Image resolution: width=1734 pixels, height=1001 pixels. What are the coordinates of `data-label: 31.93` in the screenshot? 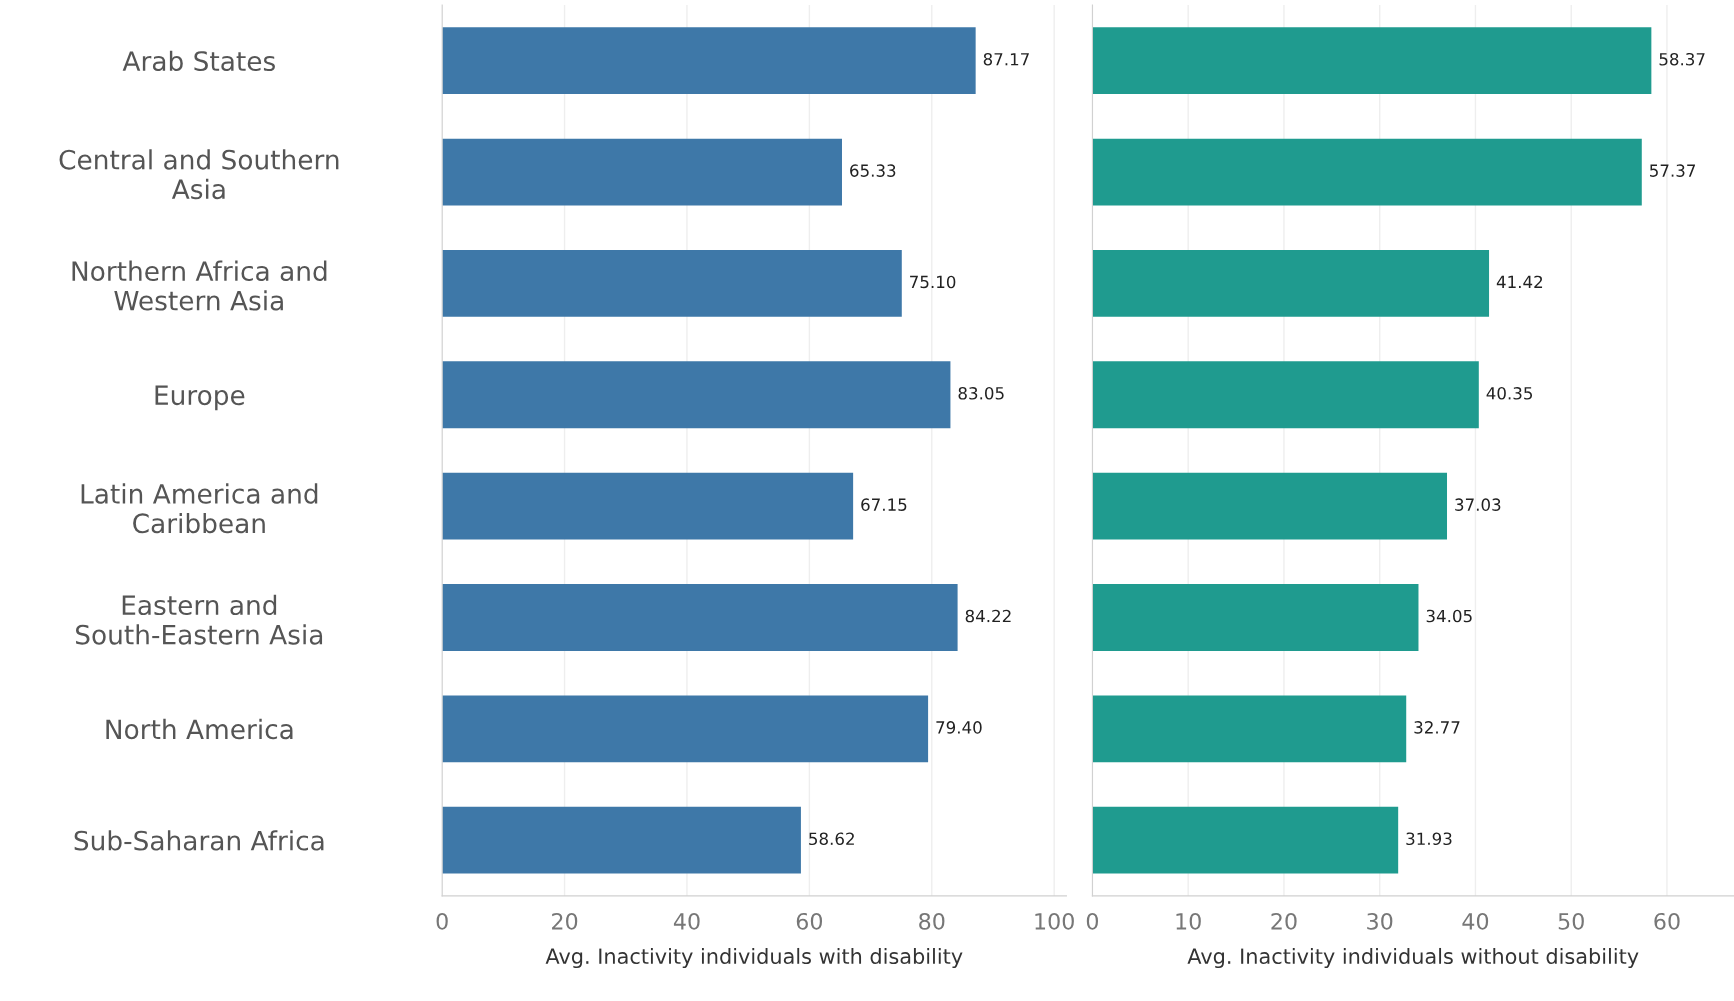 It's located at (1429, 839).